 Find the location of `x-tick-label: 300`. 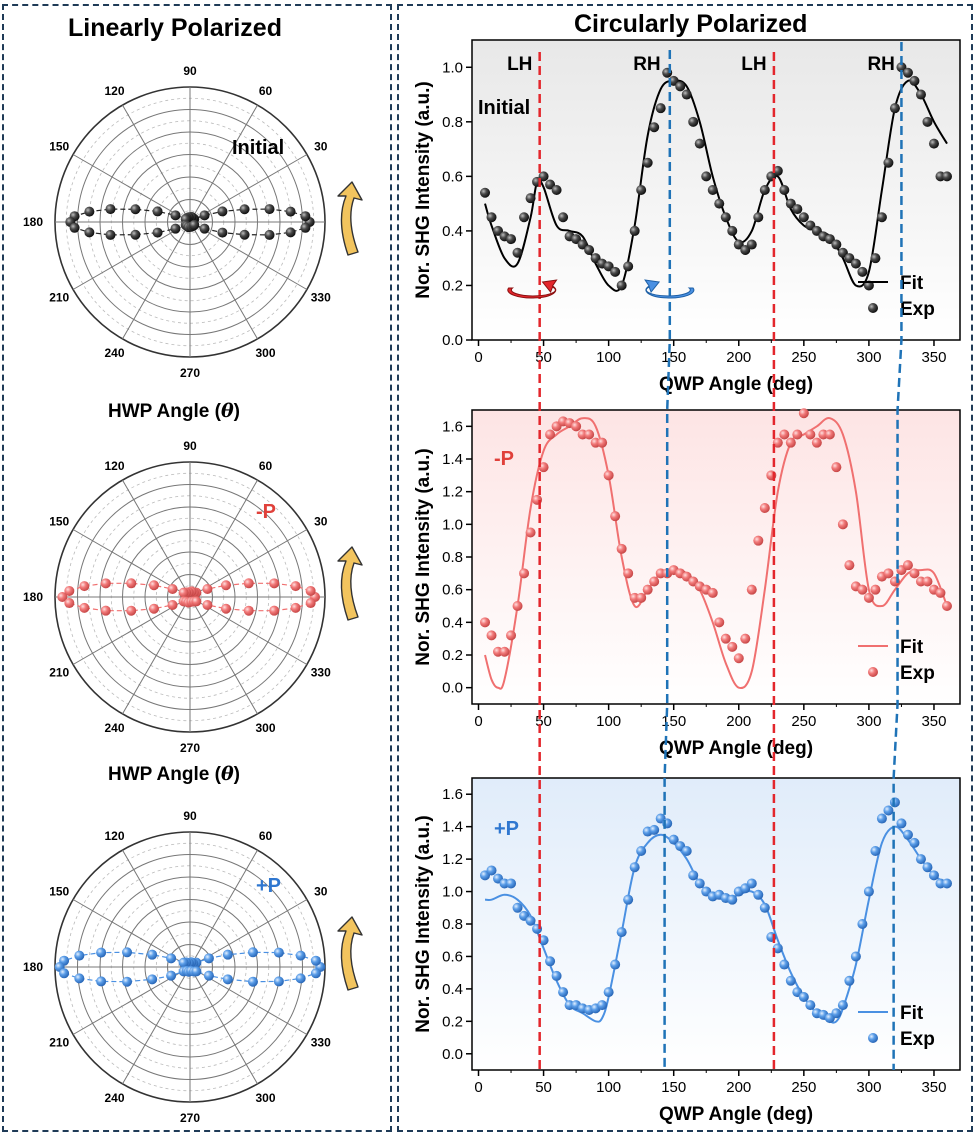

x-tick-label: 300 is located at coordinates (868, 357).